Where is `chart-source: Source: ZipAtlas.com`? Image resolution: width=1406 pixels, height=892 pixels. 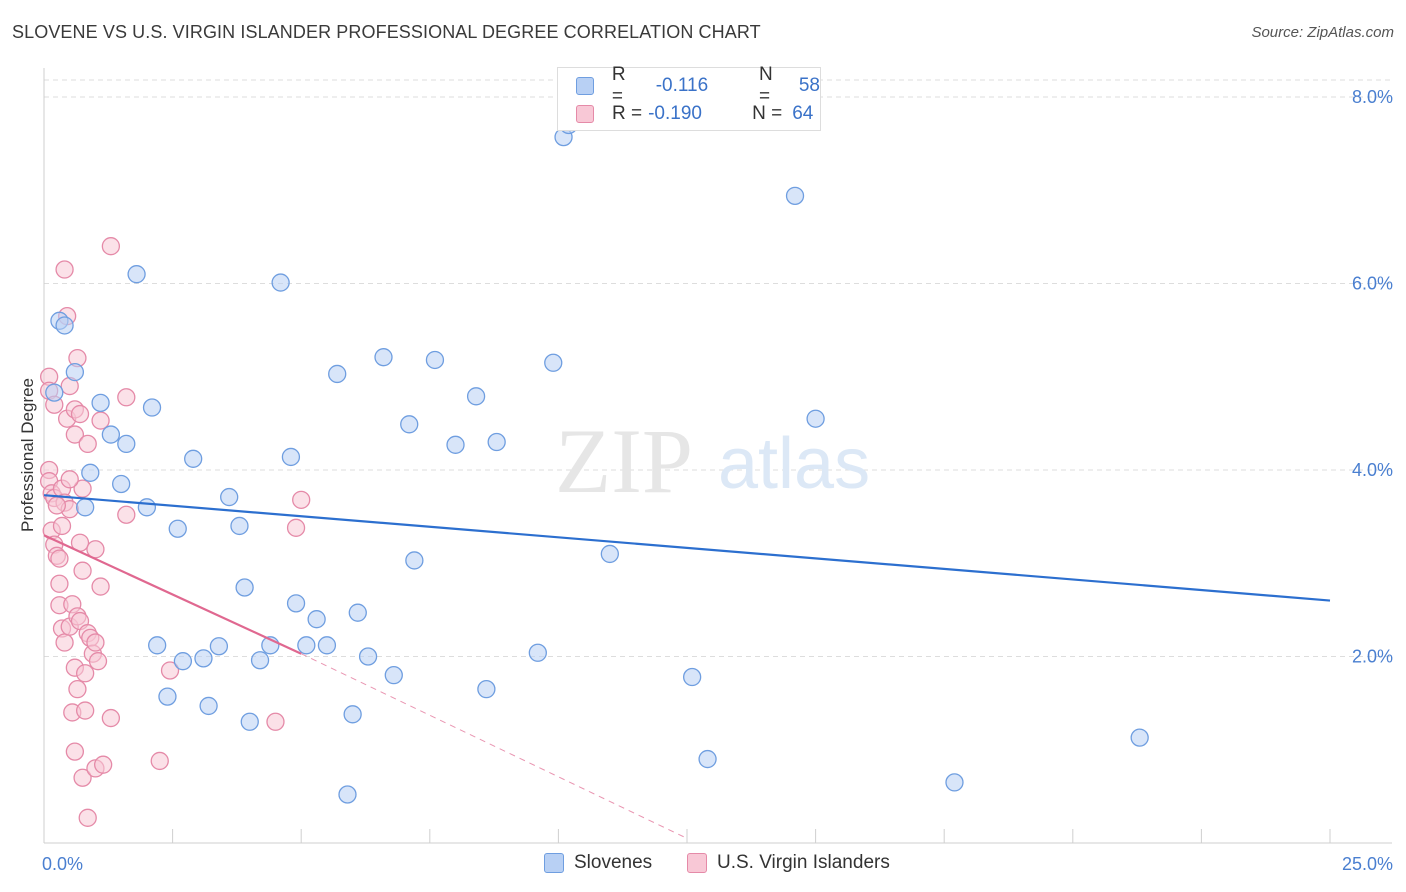 chart-source: Source: ZipAtlas.com is located at coordinates (1322, 32).